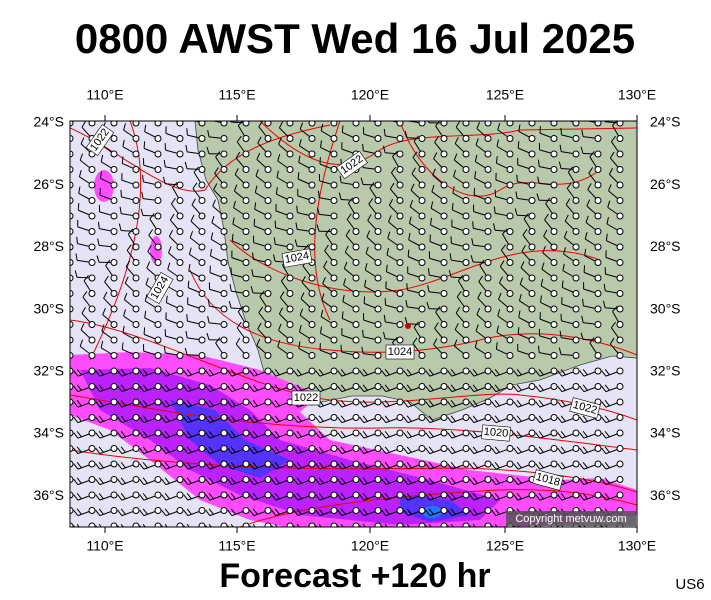 This screenshot has height=600, width=711. I want to click on longitude-label: 125°E, so click(505, 546).